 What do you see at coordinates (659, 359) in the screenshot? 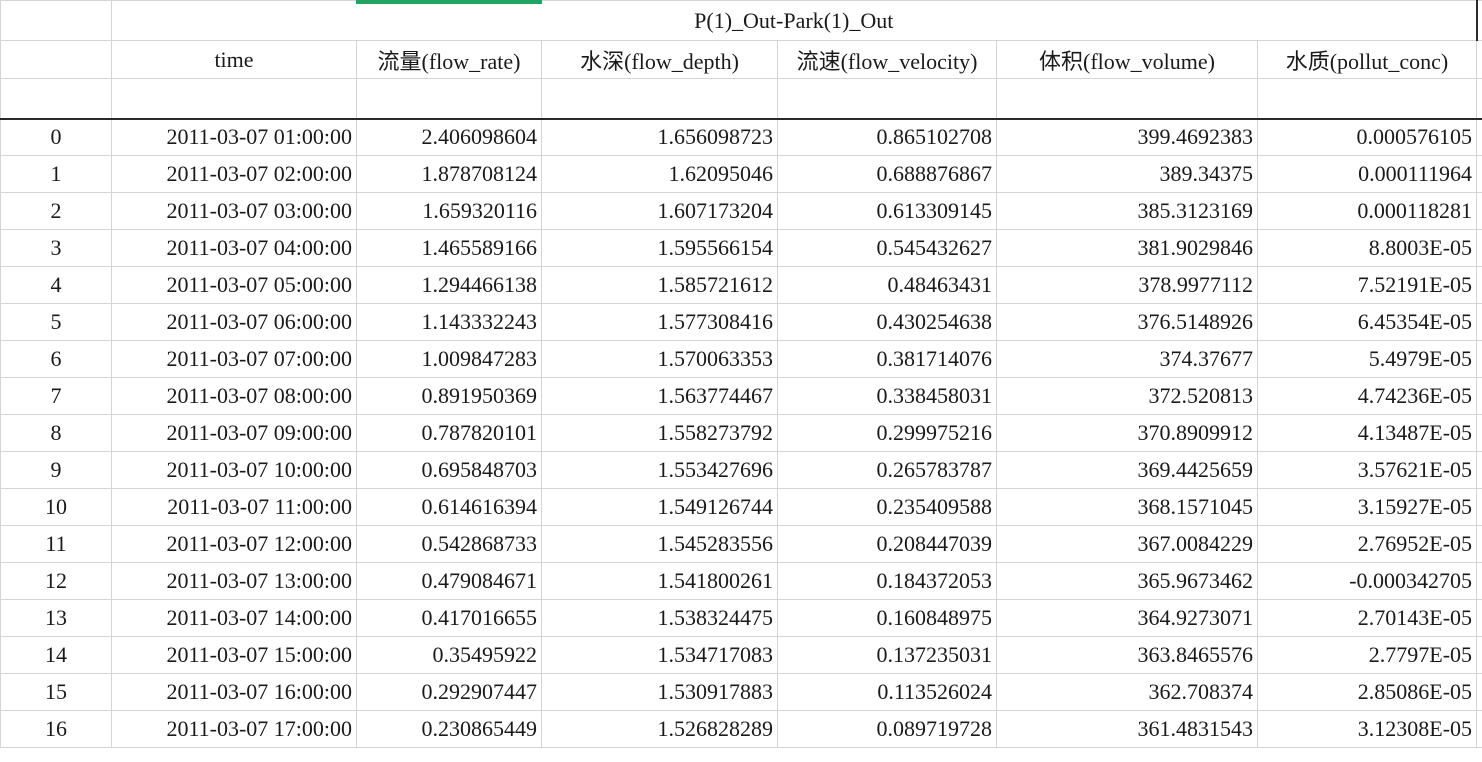
I see `cell-flow-depth: 1.570063353` at bounding box center [659, 359].